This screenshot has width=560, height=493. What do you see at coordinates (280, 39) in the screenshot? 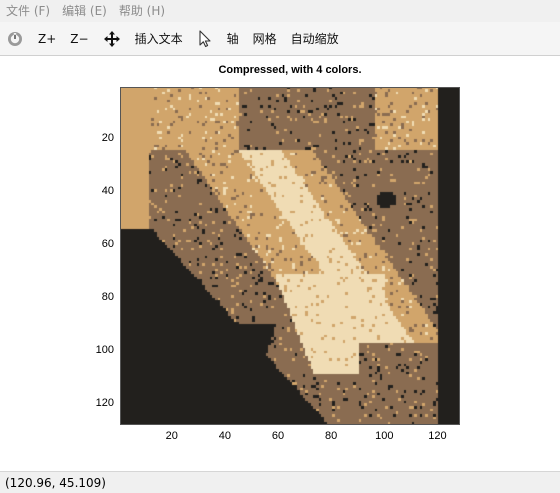
I see `toolbar: Z+ Z− 插入文本 轴 网格 自动缩放` at bounding box center [280, 39].